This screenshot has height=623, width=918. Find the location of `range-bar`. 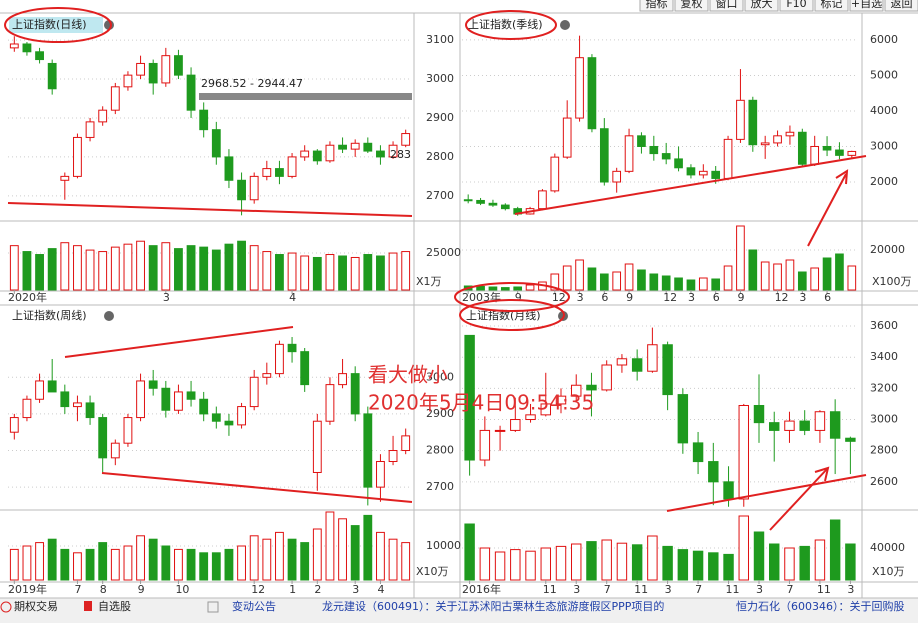

range-bar is located at coordinates (305, 96).